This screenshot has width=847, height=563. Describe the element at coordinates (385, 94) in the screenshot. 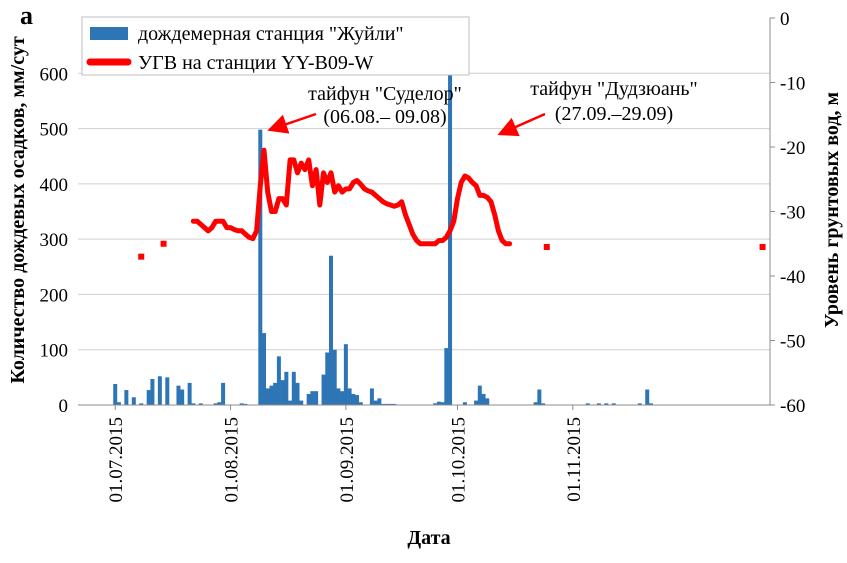

I see `annotation-soudelor-title: тайфун "Суделор"` at that location.